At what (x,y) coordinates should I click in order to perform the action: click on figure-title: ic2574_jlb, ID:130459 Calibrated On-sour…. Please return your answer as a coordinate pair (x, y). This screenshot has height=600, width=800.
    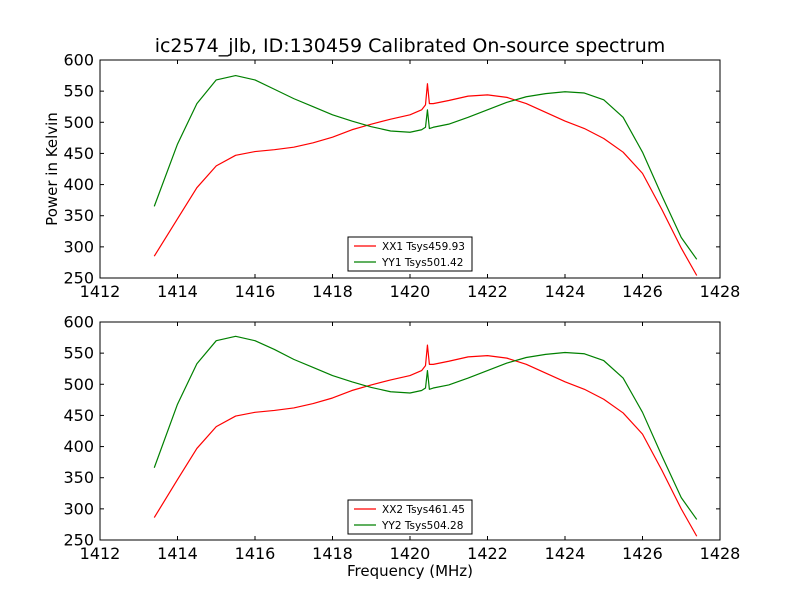
    Looking at the image, I should click on (410, 46).